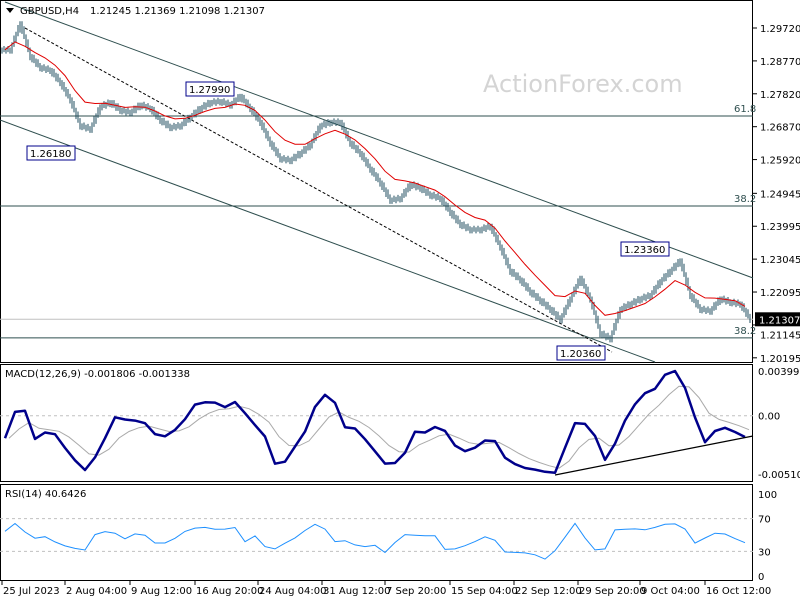 The image size is (800, 600). What do you see at coordinates (780, 194) in the screenshot?
I see `price-axis-label: 1.24945` at bounding box center [780, 194].